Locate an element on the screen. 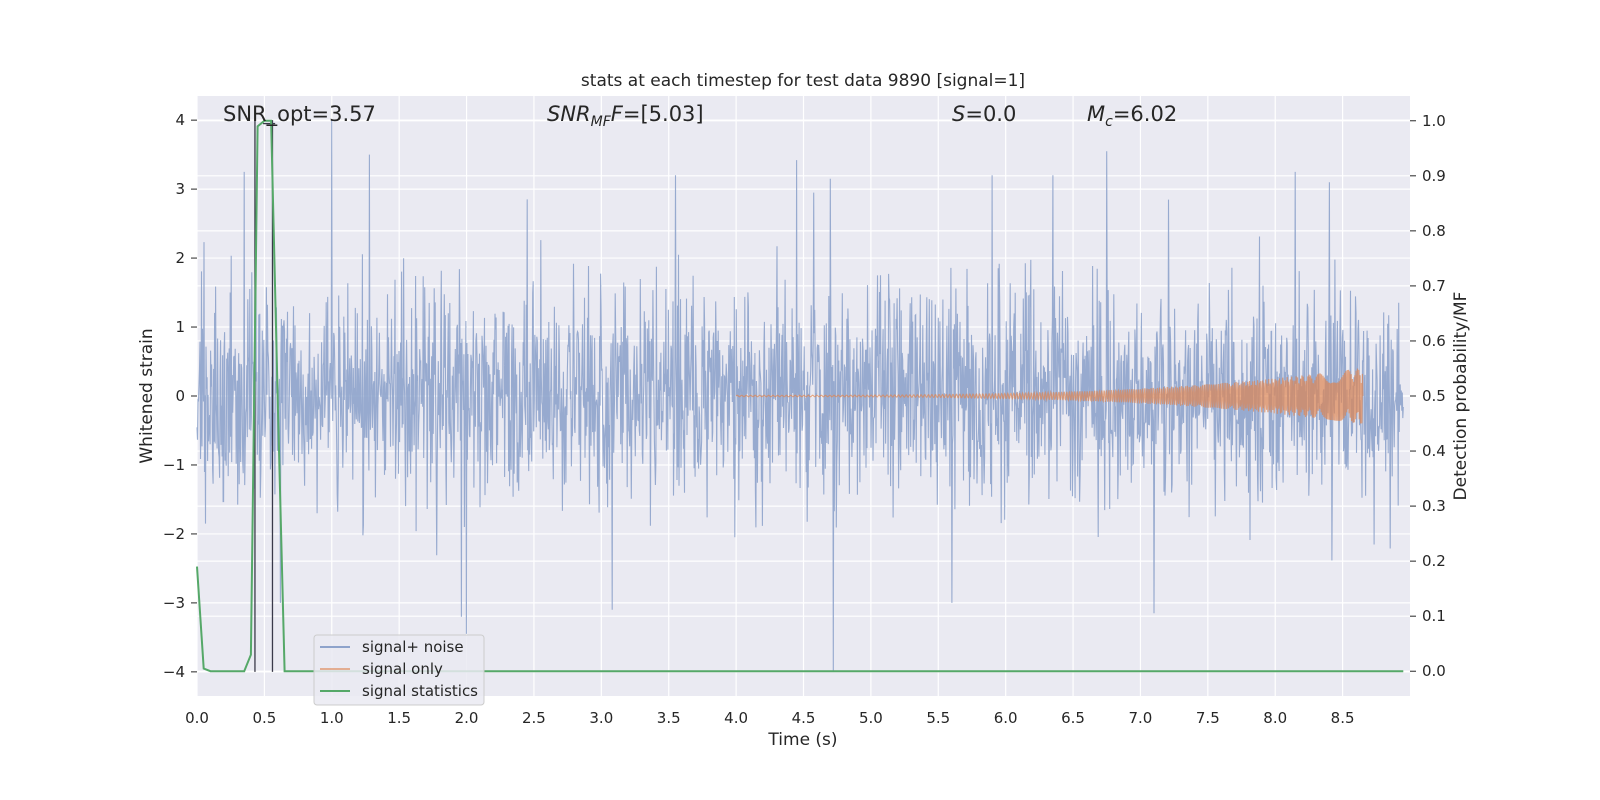 This screenshot has width=1600, height=800. x-tick-label: 5.5 is located at coordinates (938, 718).